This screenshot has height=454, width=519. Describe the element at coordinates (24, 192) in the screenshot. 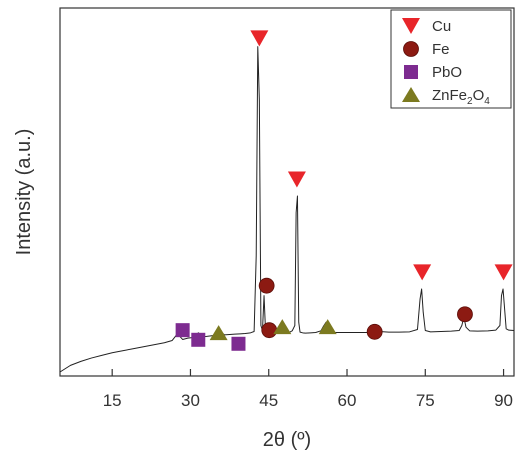

I see `y-axis-label: Intensity (a.u.)` at that location.